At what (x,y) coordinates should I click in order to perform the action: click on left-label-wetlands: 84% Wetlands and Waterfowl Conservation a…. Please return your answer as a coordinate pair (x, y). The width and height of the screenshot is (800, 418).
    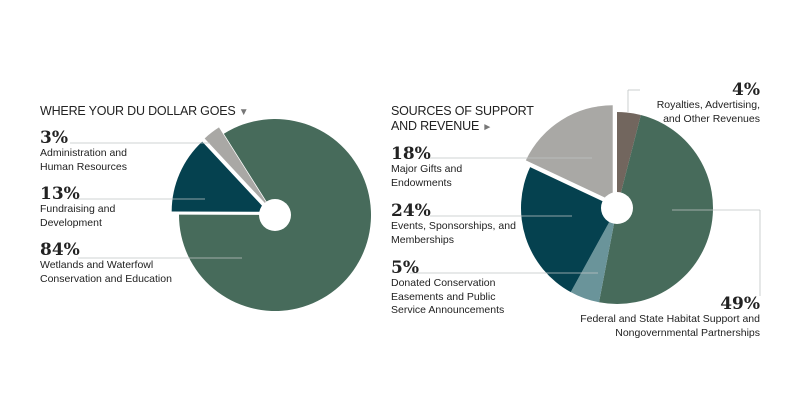
    Looking at the image, I should click on (106, 262).